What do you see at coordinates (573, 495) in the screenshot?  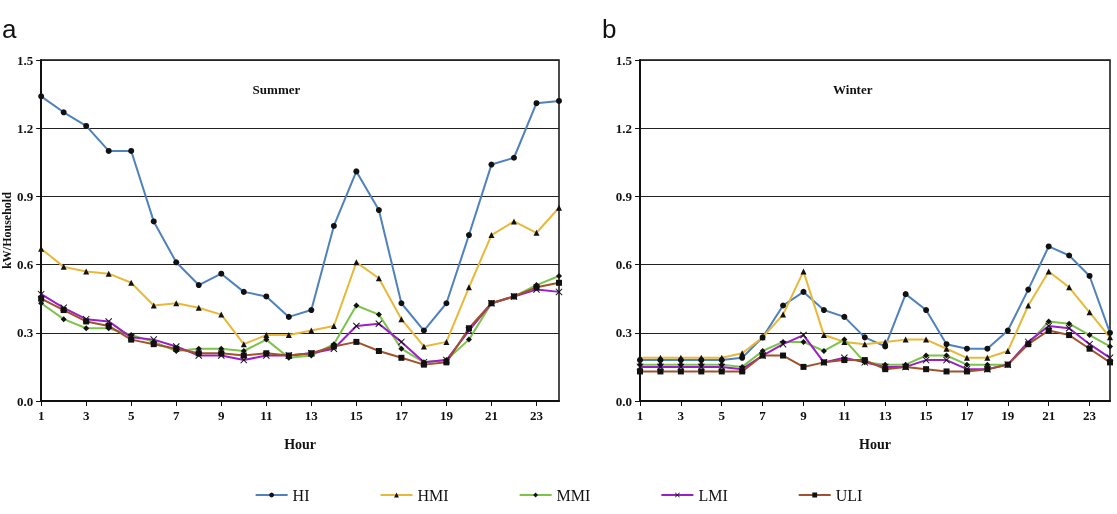 I see `legend-label: MMI` at bounding box center [573, 495].